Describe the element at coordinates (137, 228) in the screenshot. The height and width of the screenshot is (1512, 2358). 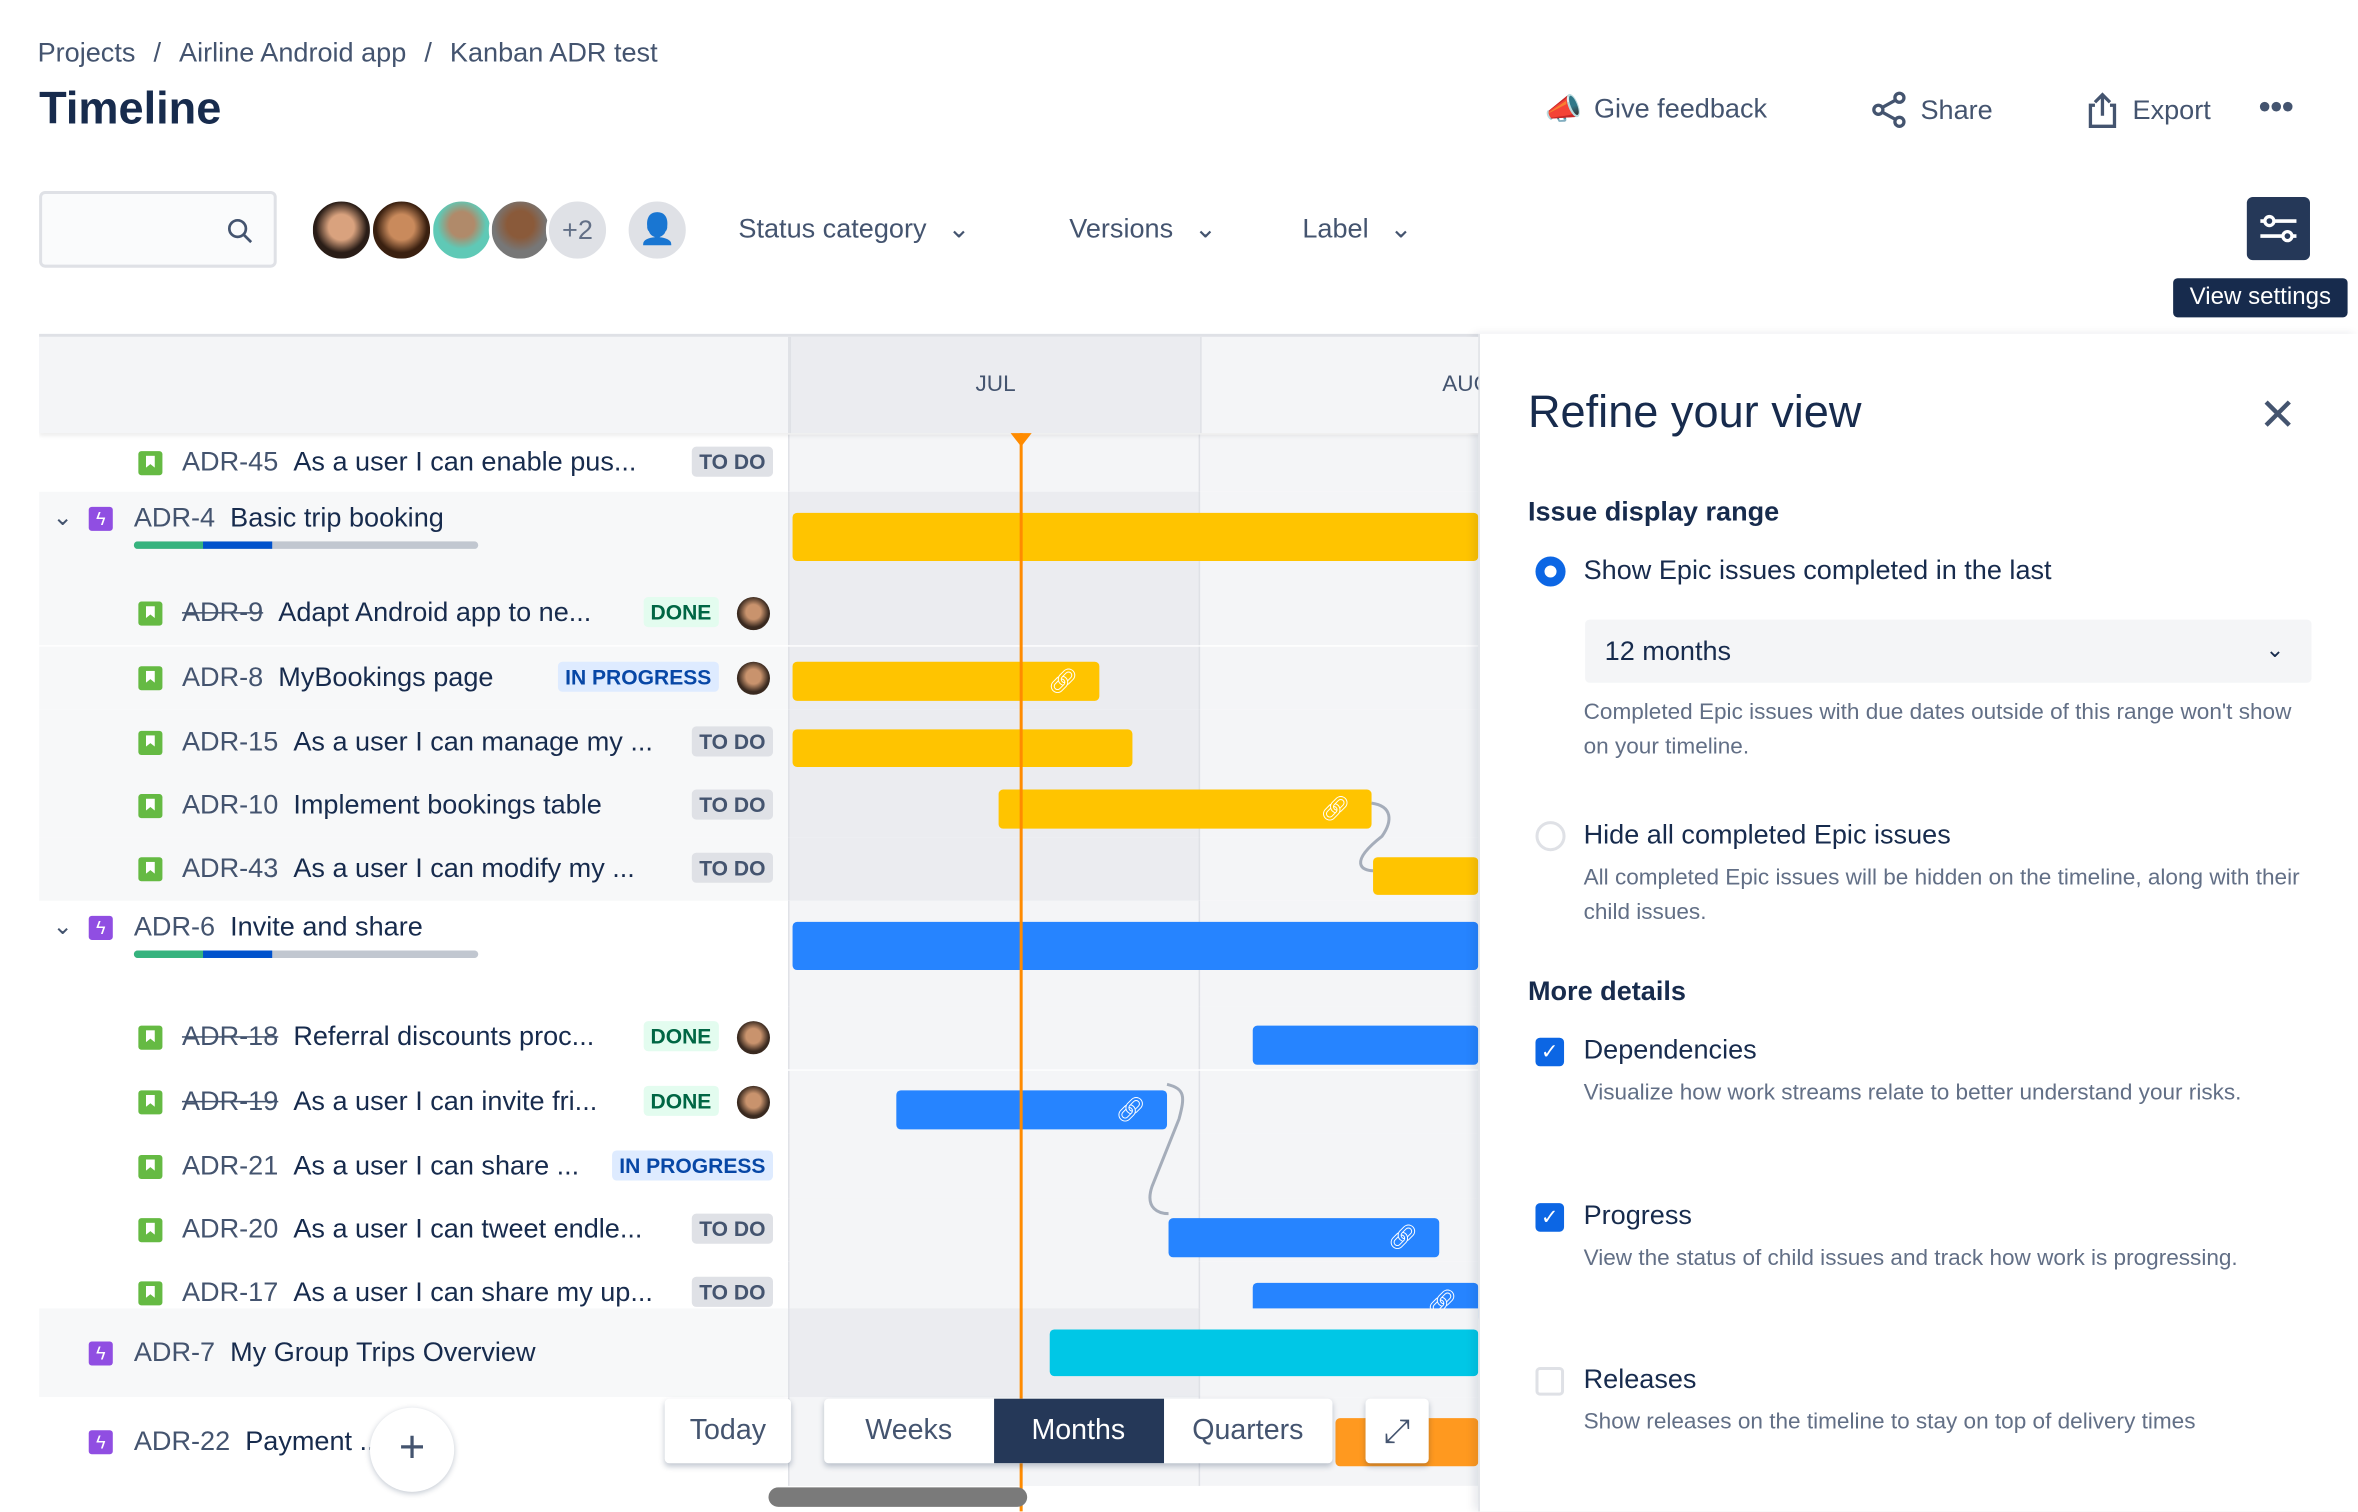
I see `search-field` at that location.